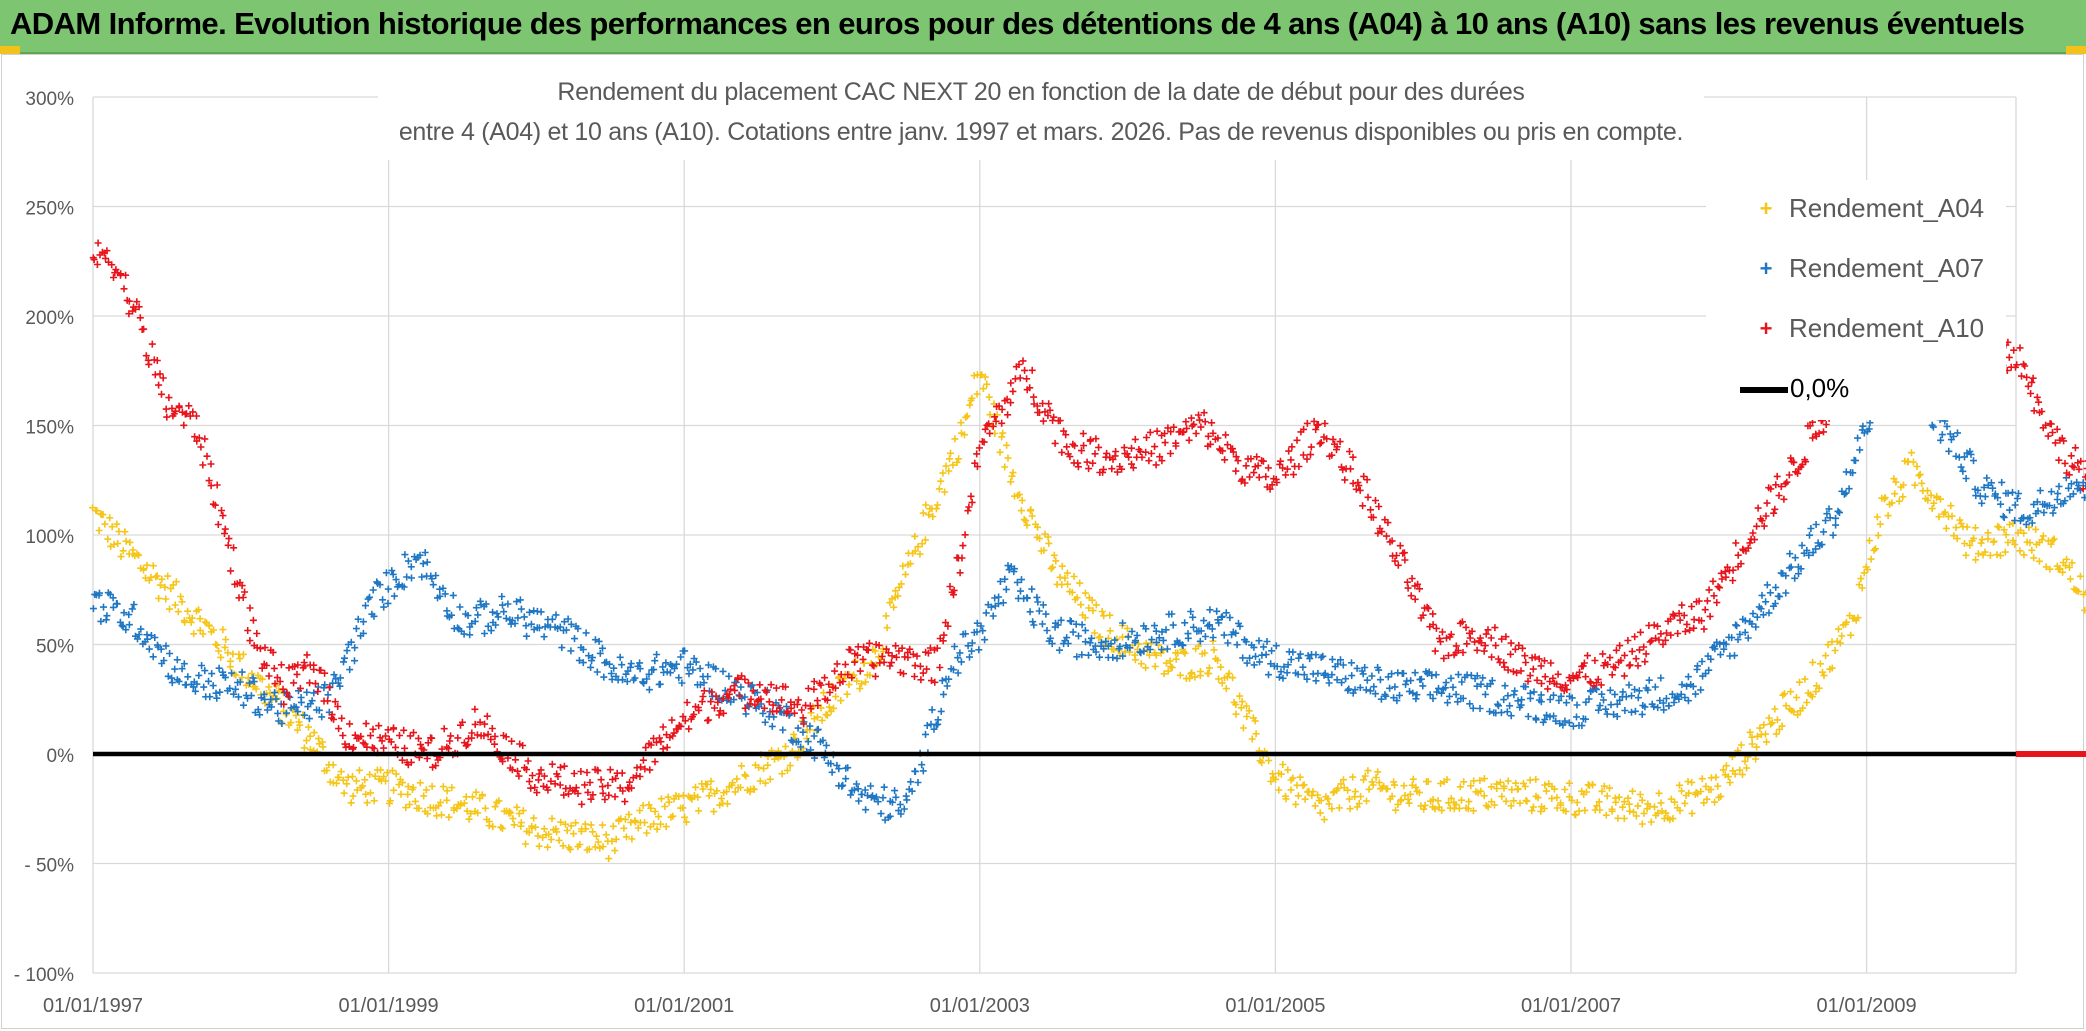 The image size is (2086, 1031). Describe the element at coordinates (10, 50) in the screenshot. I see `banner-corner-left` at that location.